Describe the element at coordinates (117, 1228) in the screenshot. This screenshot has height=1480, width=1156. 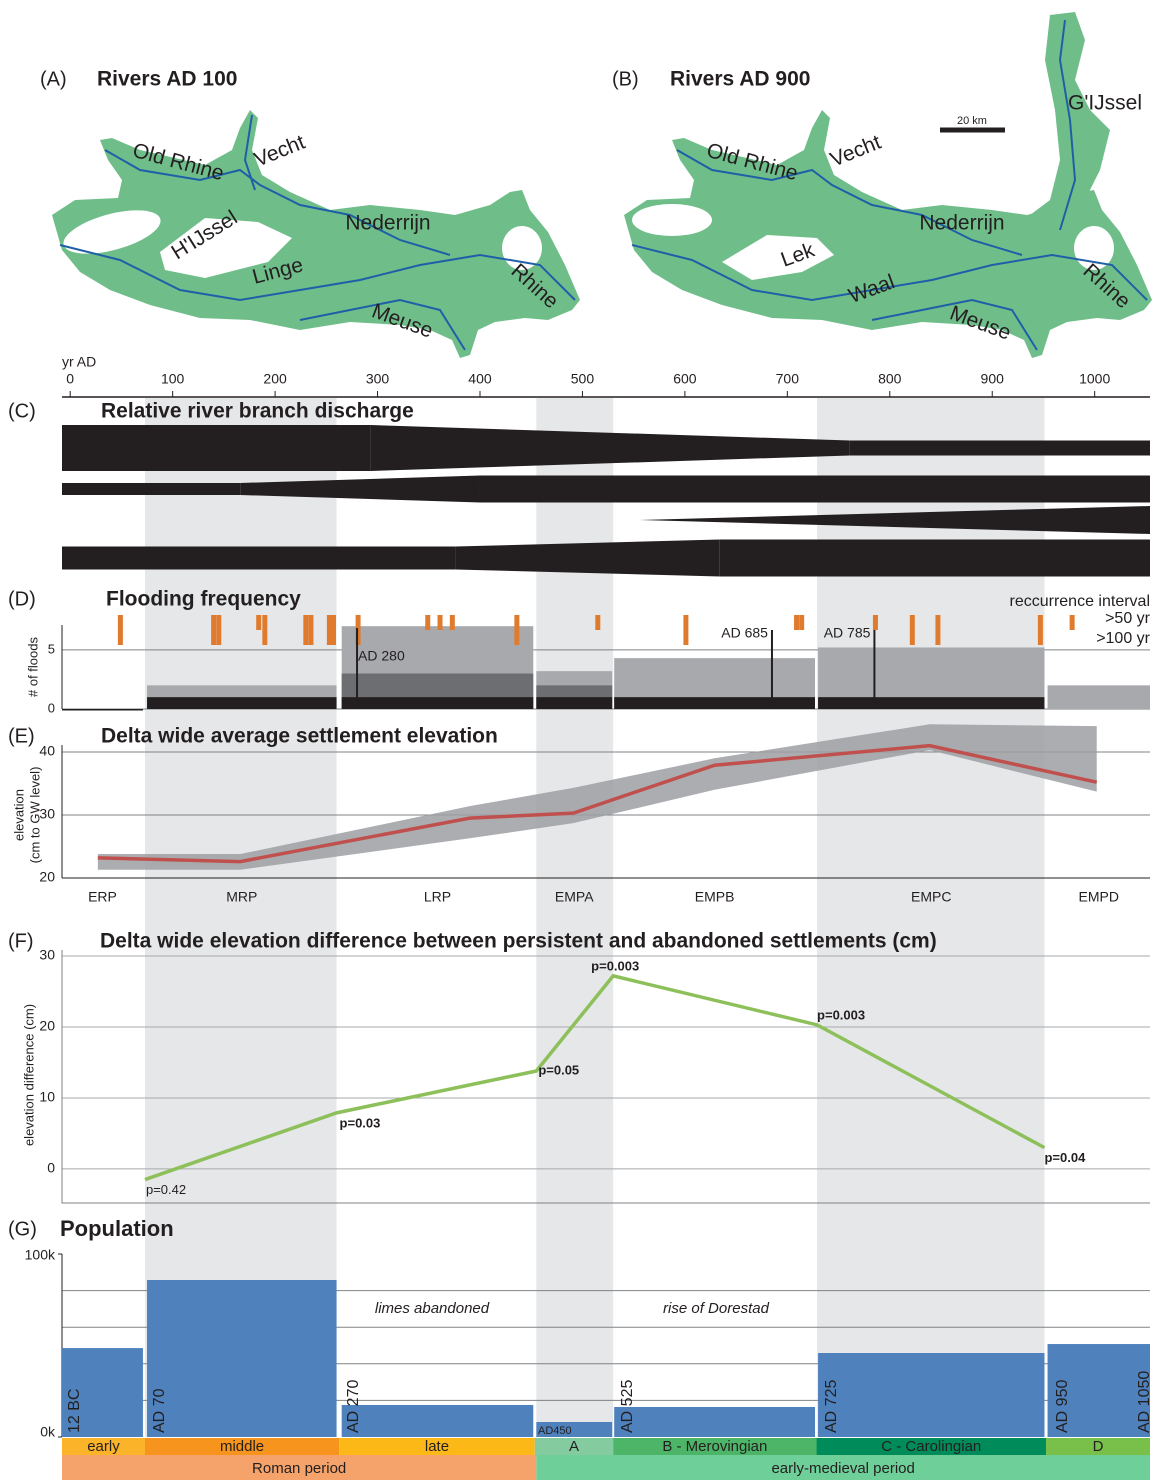
I see `panel-title: Population` at that location.